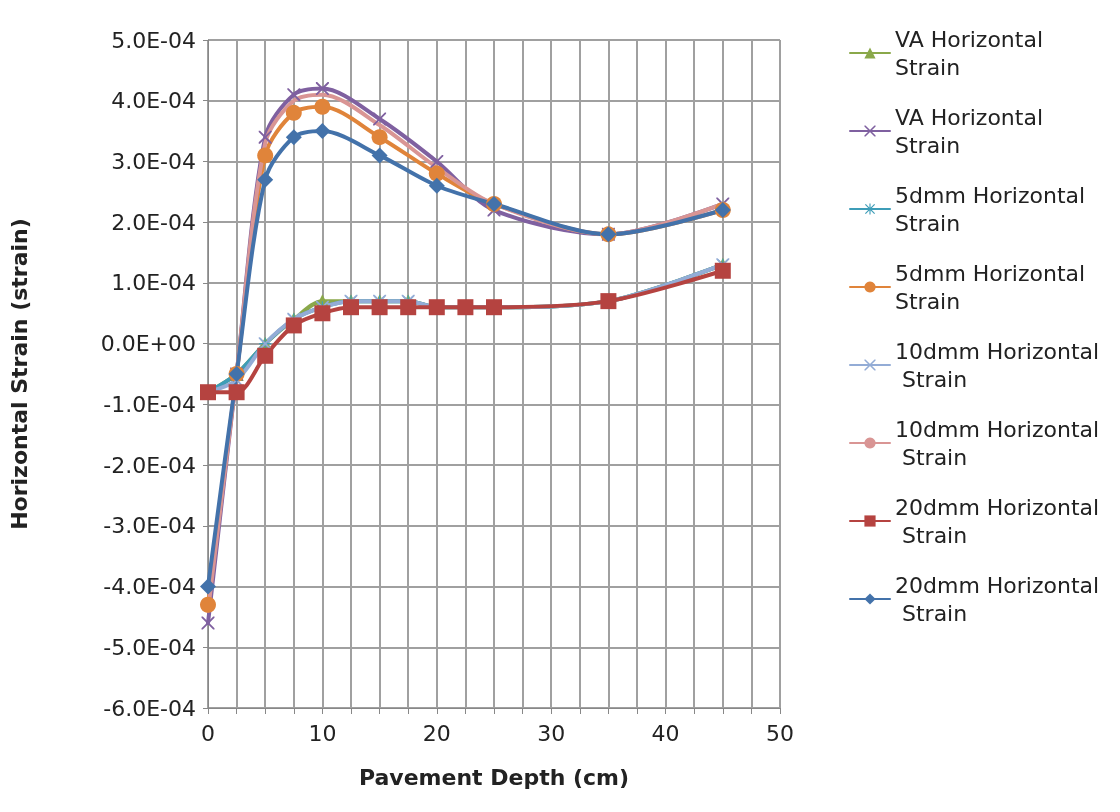 This screenshot has width=1120, height=812. What do you see at coordinates (19, 374) in the screenshot?
I see `y-axis-title: Horizontal Strain (strain)` at bounding box center [19, 374].